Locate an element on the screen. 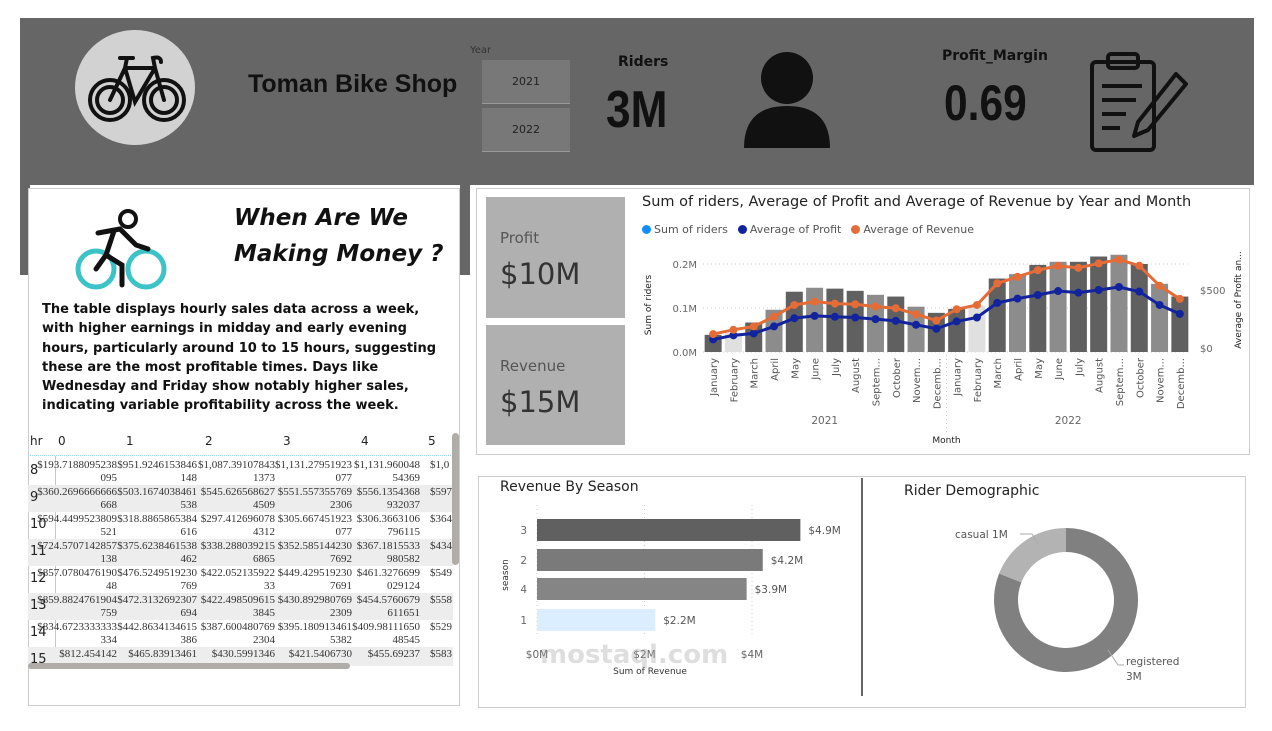  app-title: Toman Bike Shop is located at coordinates (353, 84).